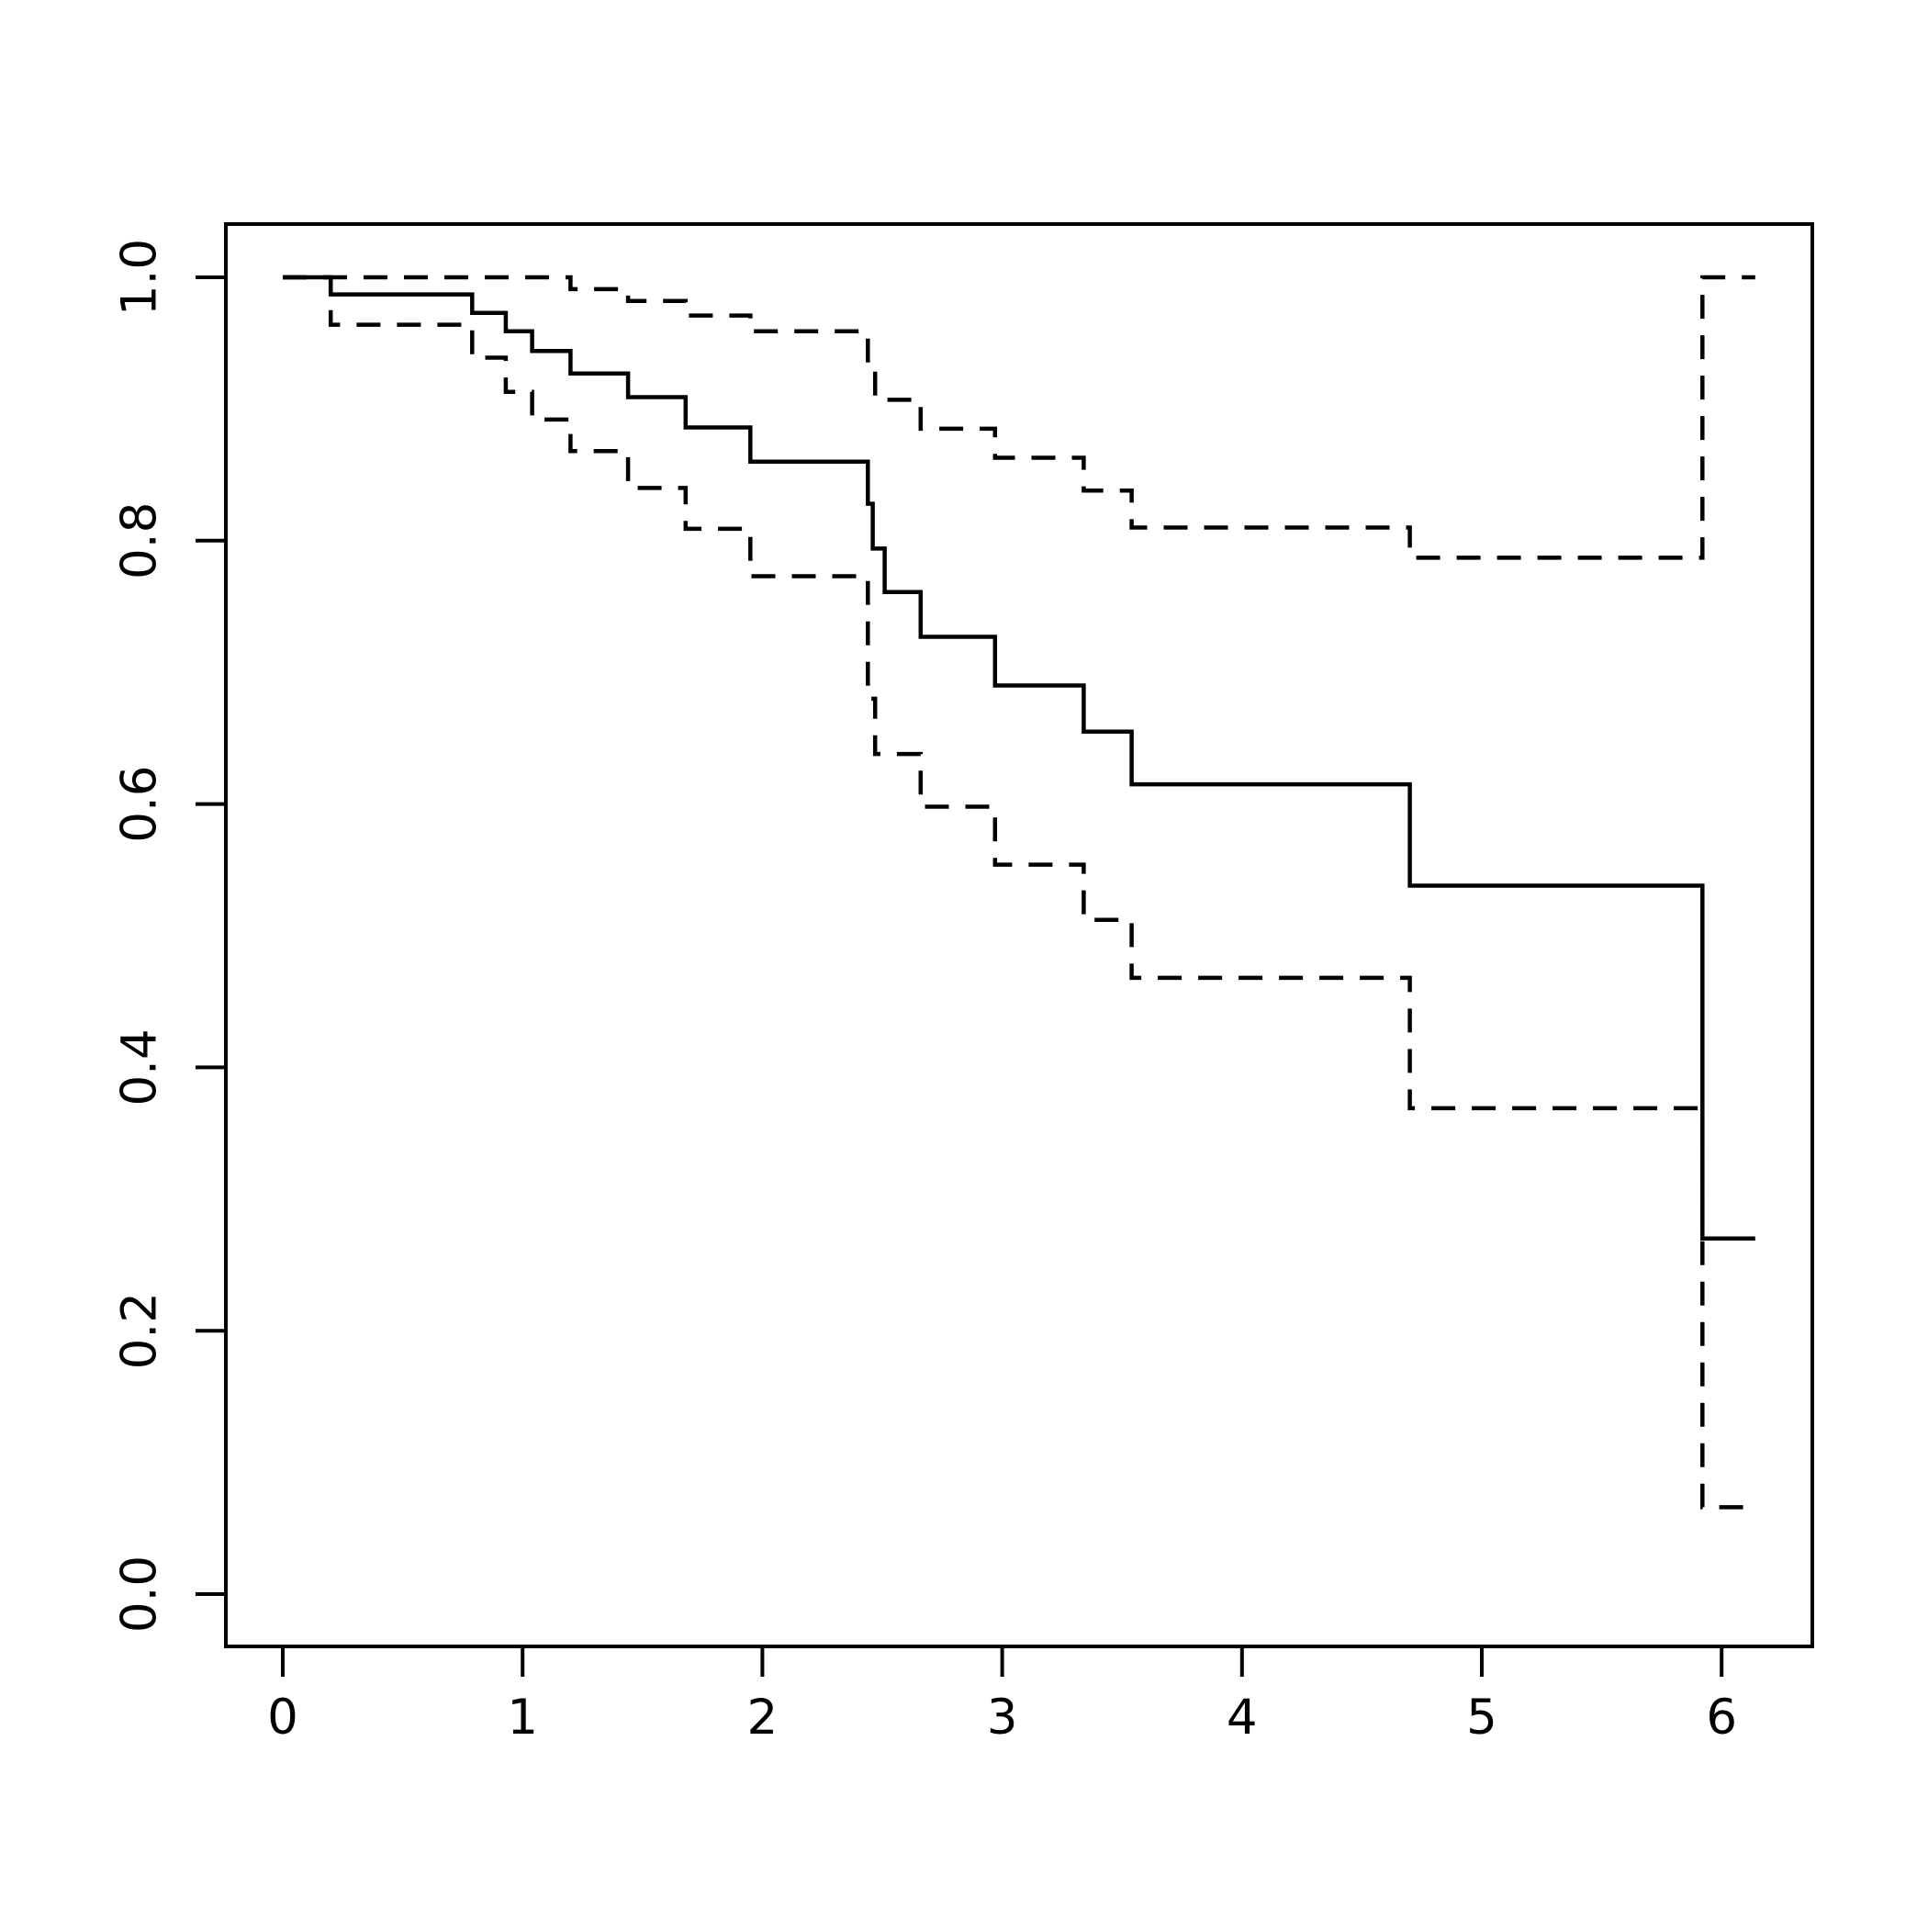  What do you see at coordinates (140, 1594) in the screenshot?
I see `y-tick-label: 0.0` at bounding box center [140, 1594].